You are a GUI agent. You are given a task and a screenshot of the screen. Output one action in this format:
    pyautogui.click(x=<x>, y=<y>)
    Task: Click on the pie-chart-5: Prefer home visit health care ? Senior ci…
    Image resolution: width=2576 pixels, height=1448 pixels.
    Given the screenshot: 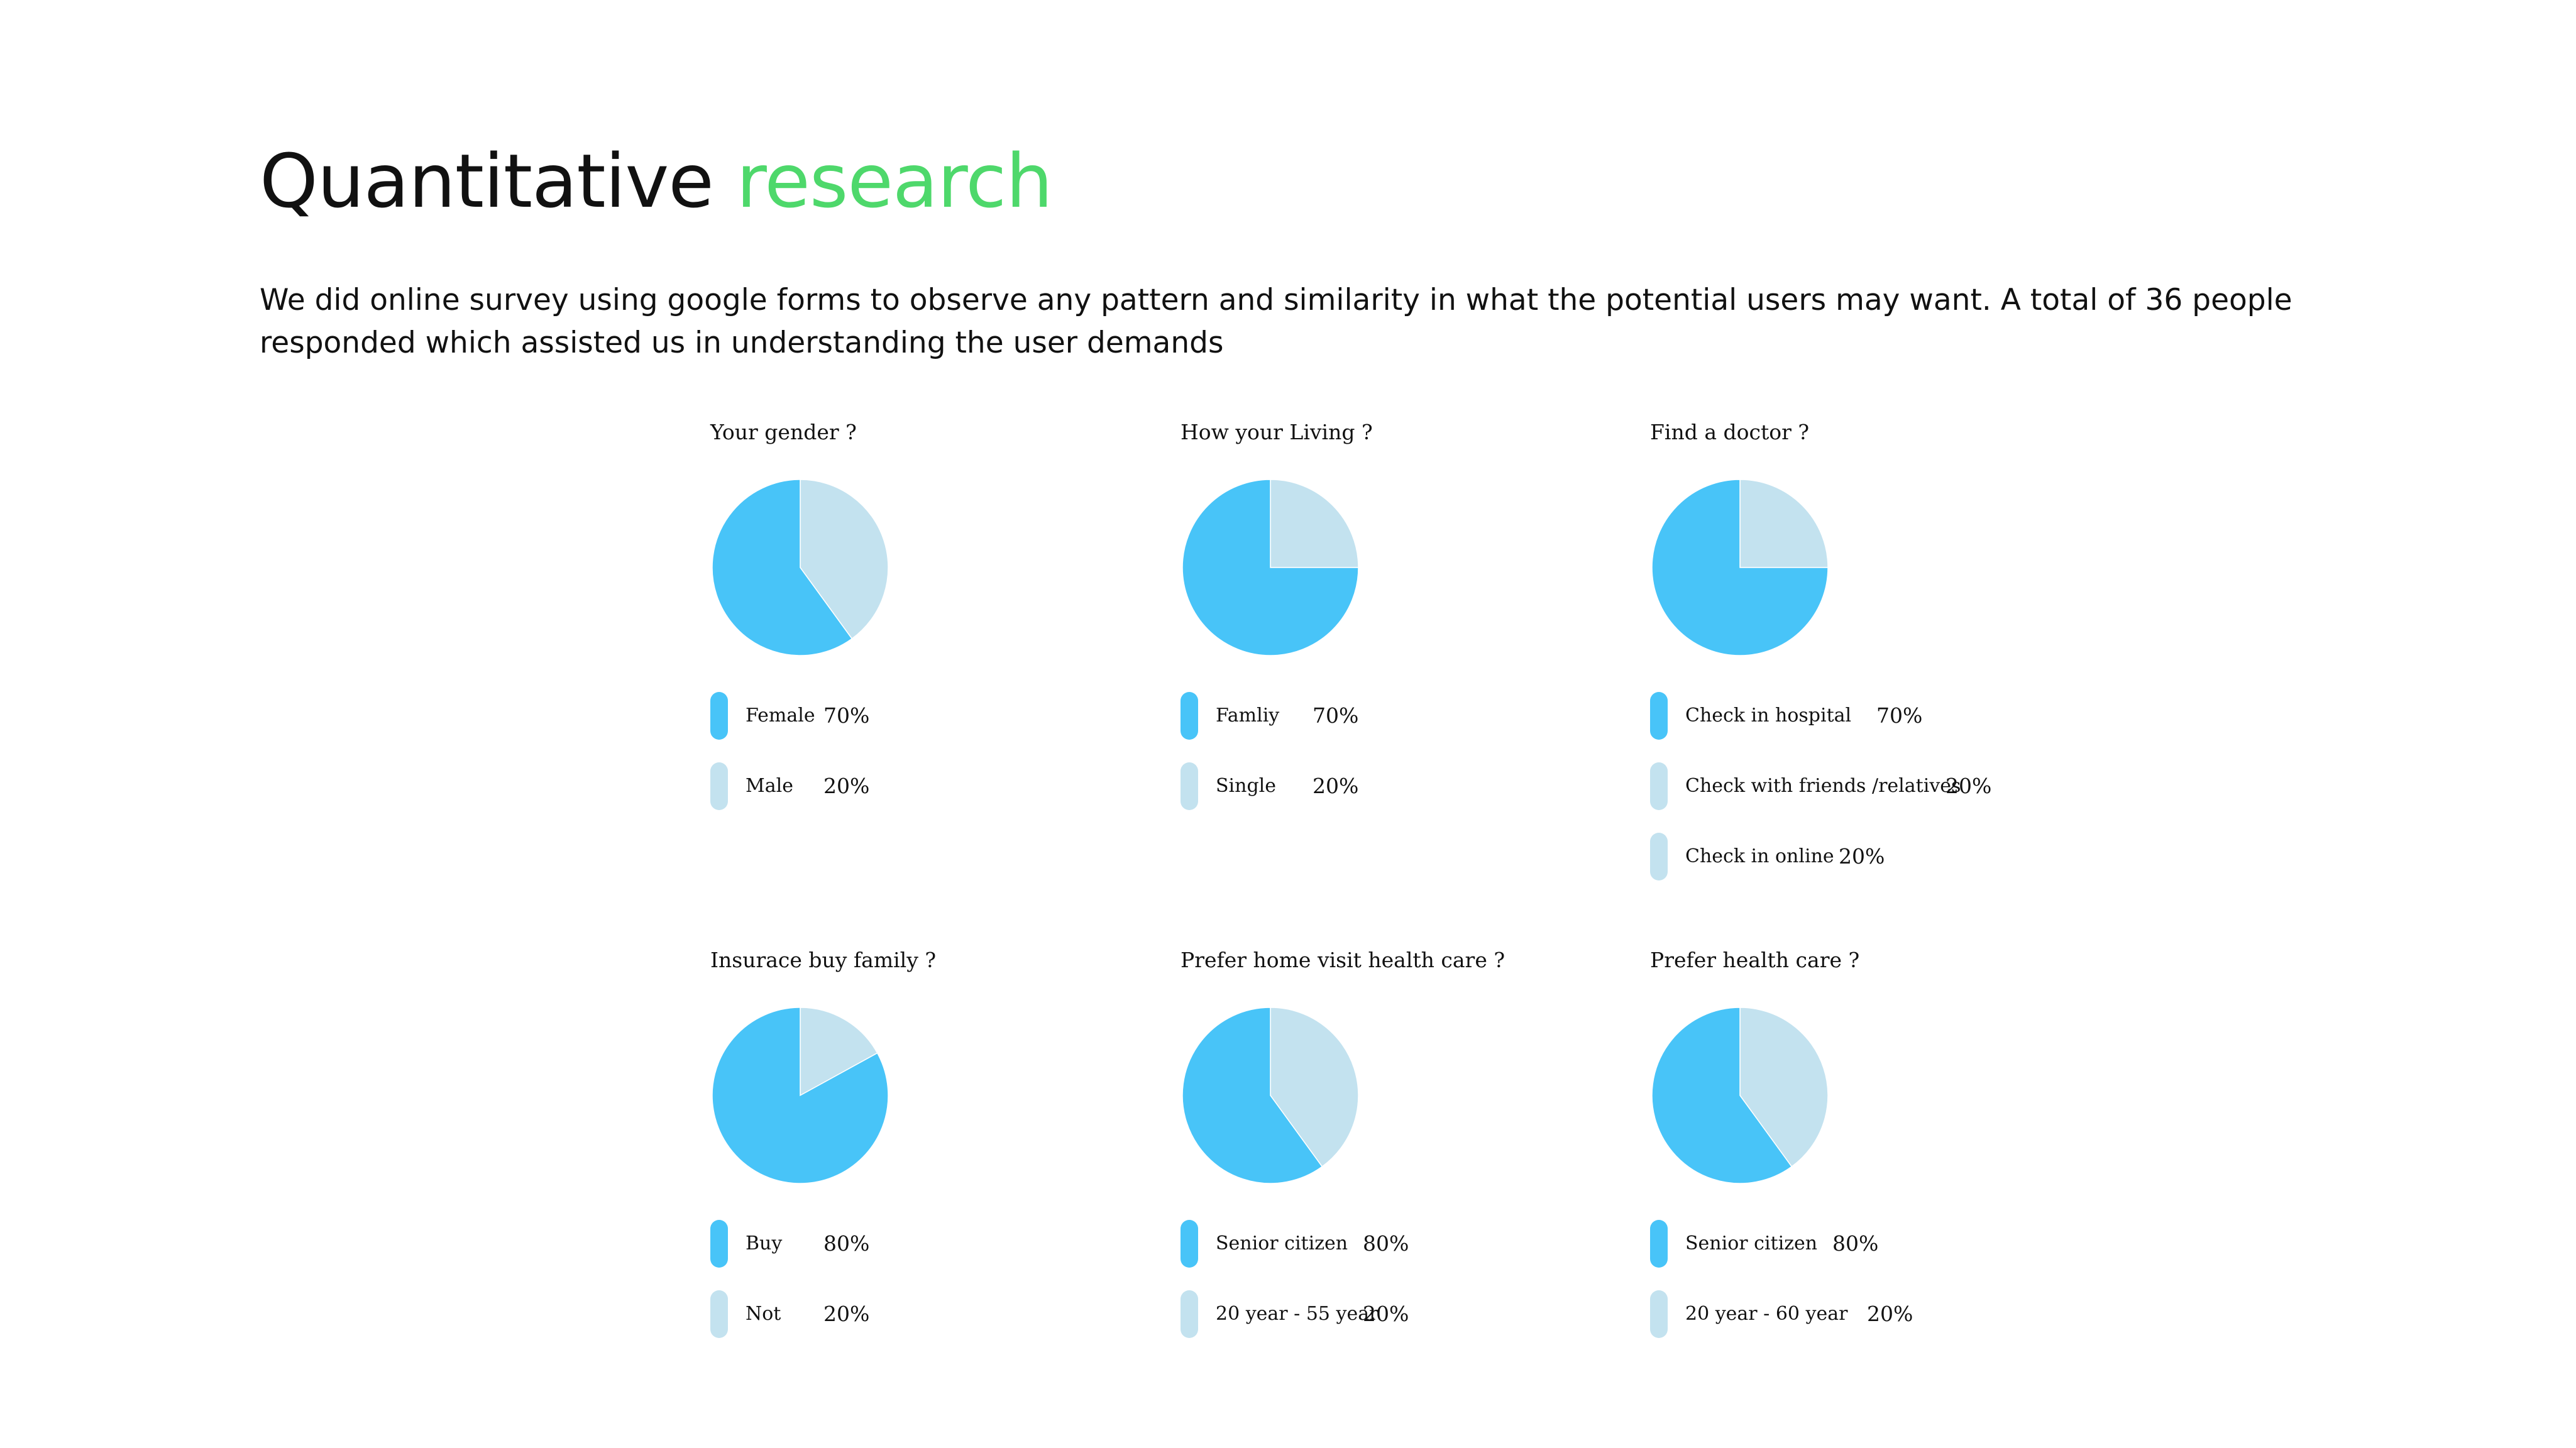 What is the action you would take?
    pyautogui.click(x=1401, y=1154)
    